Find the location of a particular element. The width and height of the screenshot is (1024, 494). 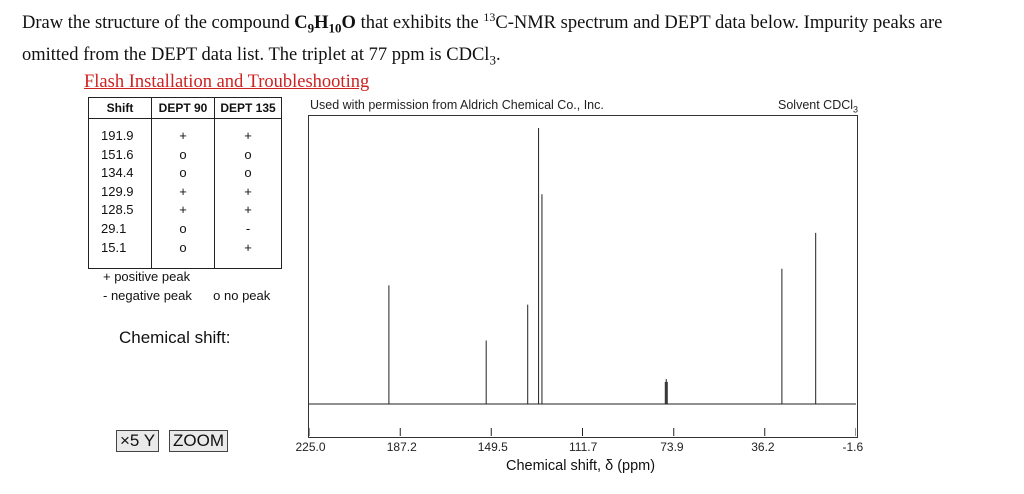

shift-cell: 191.9 is located at coordinates (117, 135).